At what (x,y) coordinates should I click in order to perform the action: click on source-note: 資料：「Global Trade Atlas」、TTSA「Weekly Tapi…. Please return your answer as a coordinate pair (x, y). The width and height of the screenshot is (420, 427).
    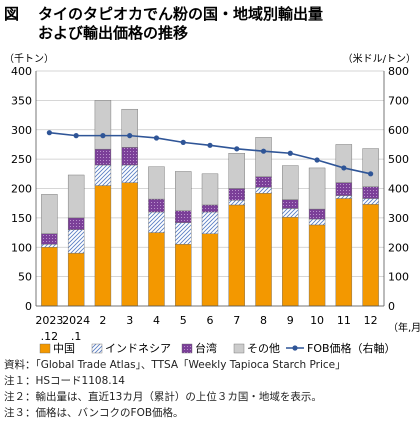
    Looking at the image, I should click on (175, 365).